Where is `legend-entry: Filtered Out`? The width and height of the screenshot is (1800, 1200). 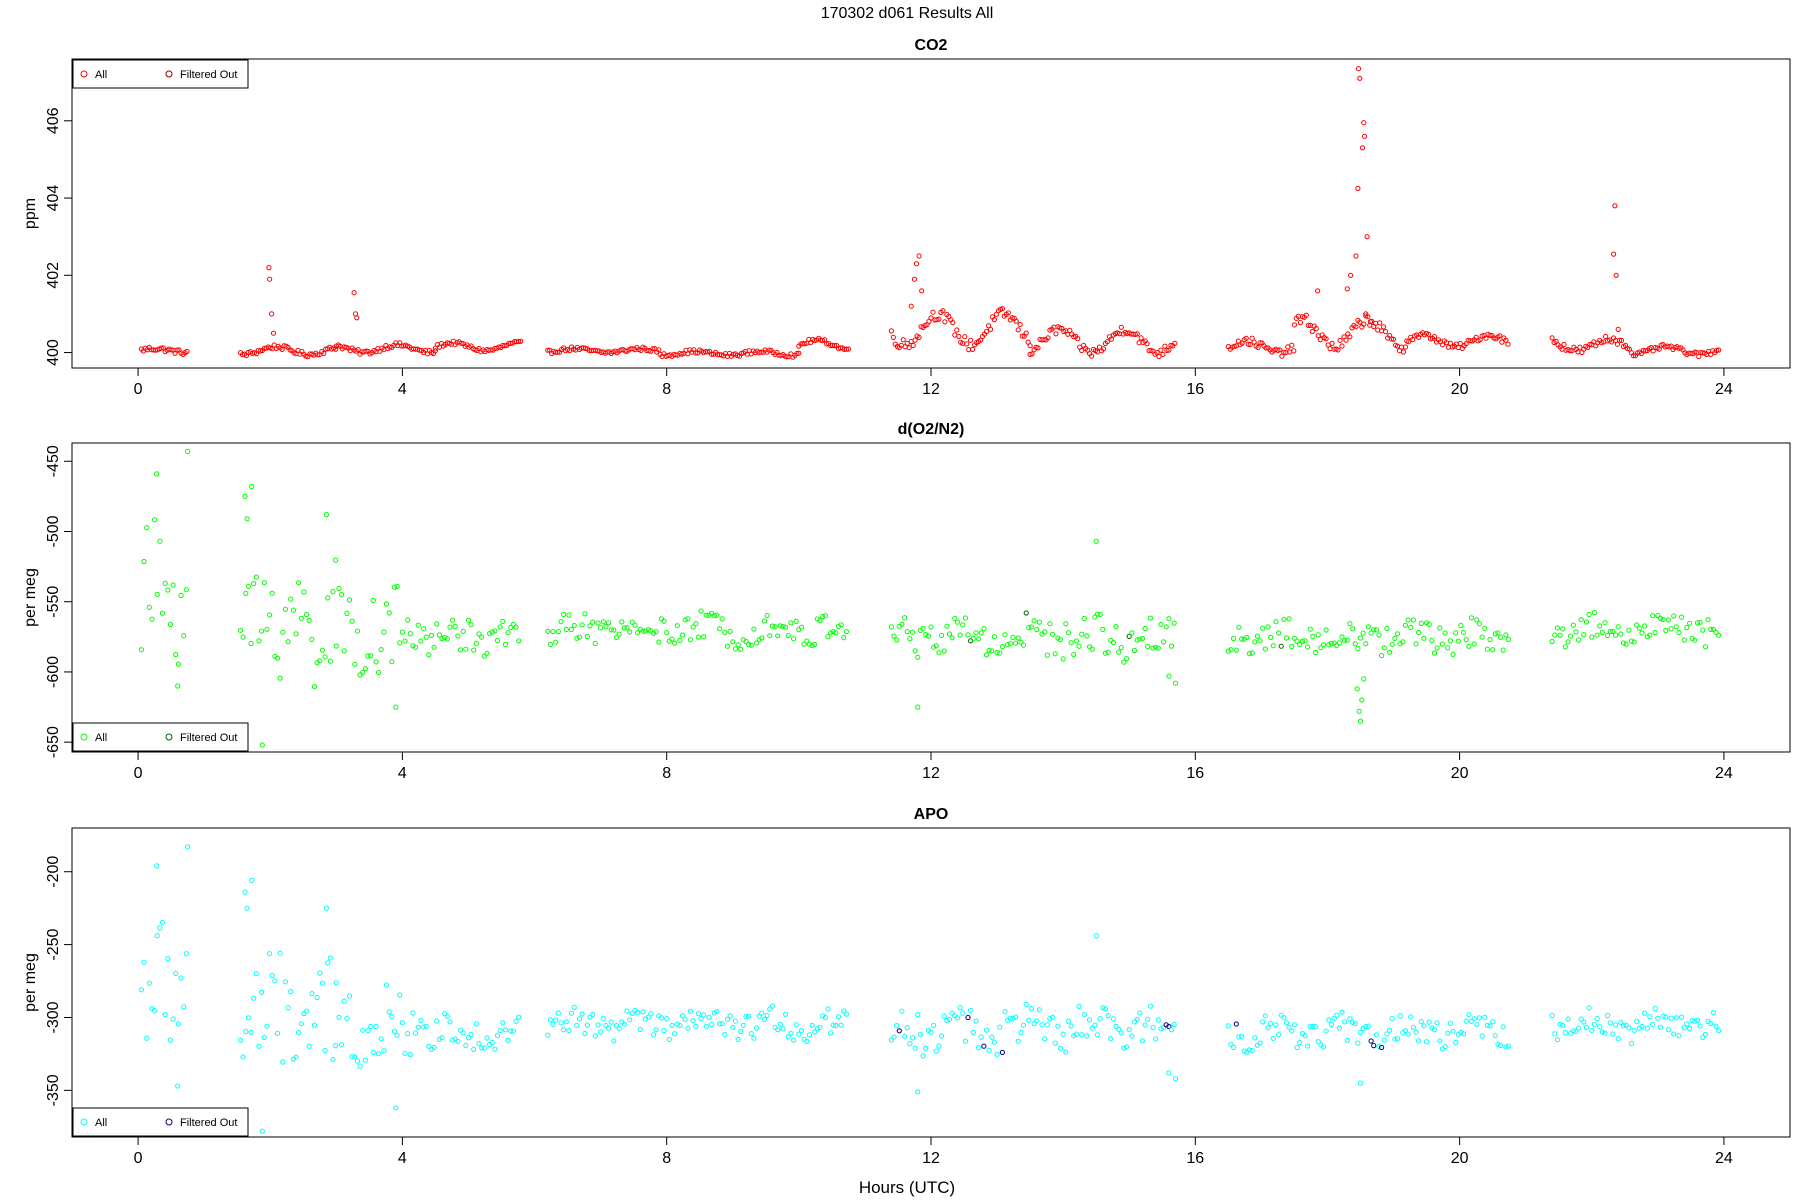 legend-entry: Filtered Out is located at coordinates (208, 1123).